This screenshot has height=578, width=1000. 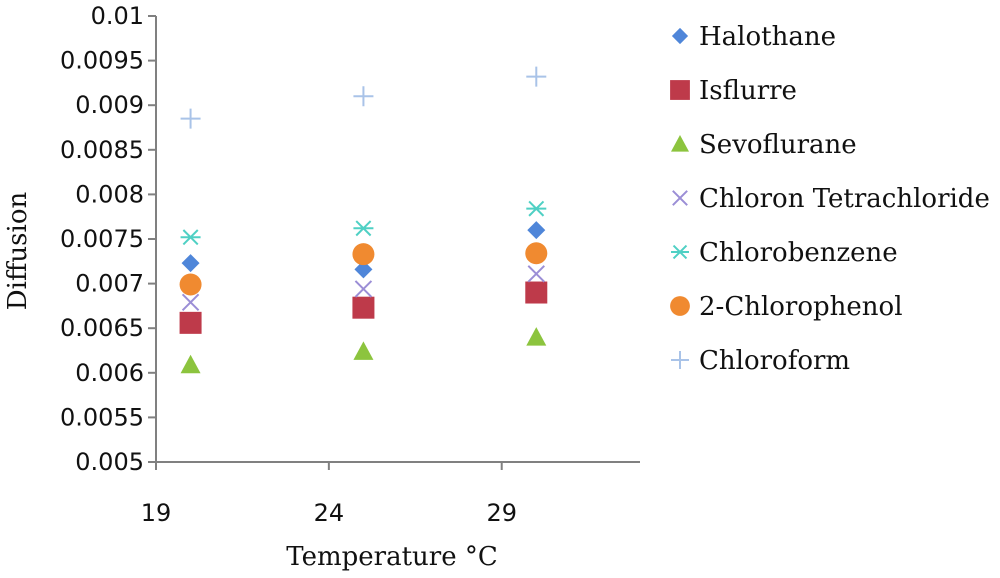 What do you see at coordinates (767, 37) in the screenshot?
I see `legend-label: Halothane` at bounding box center [767, 37].